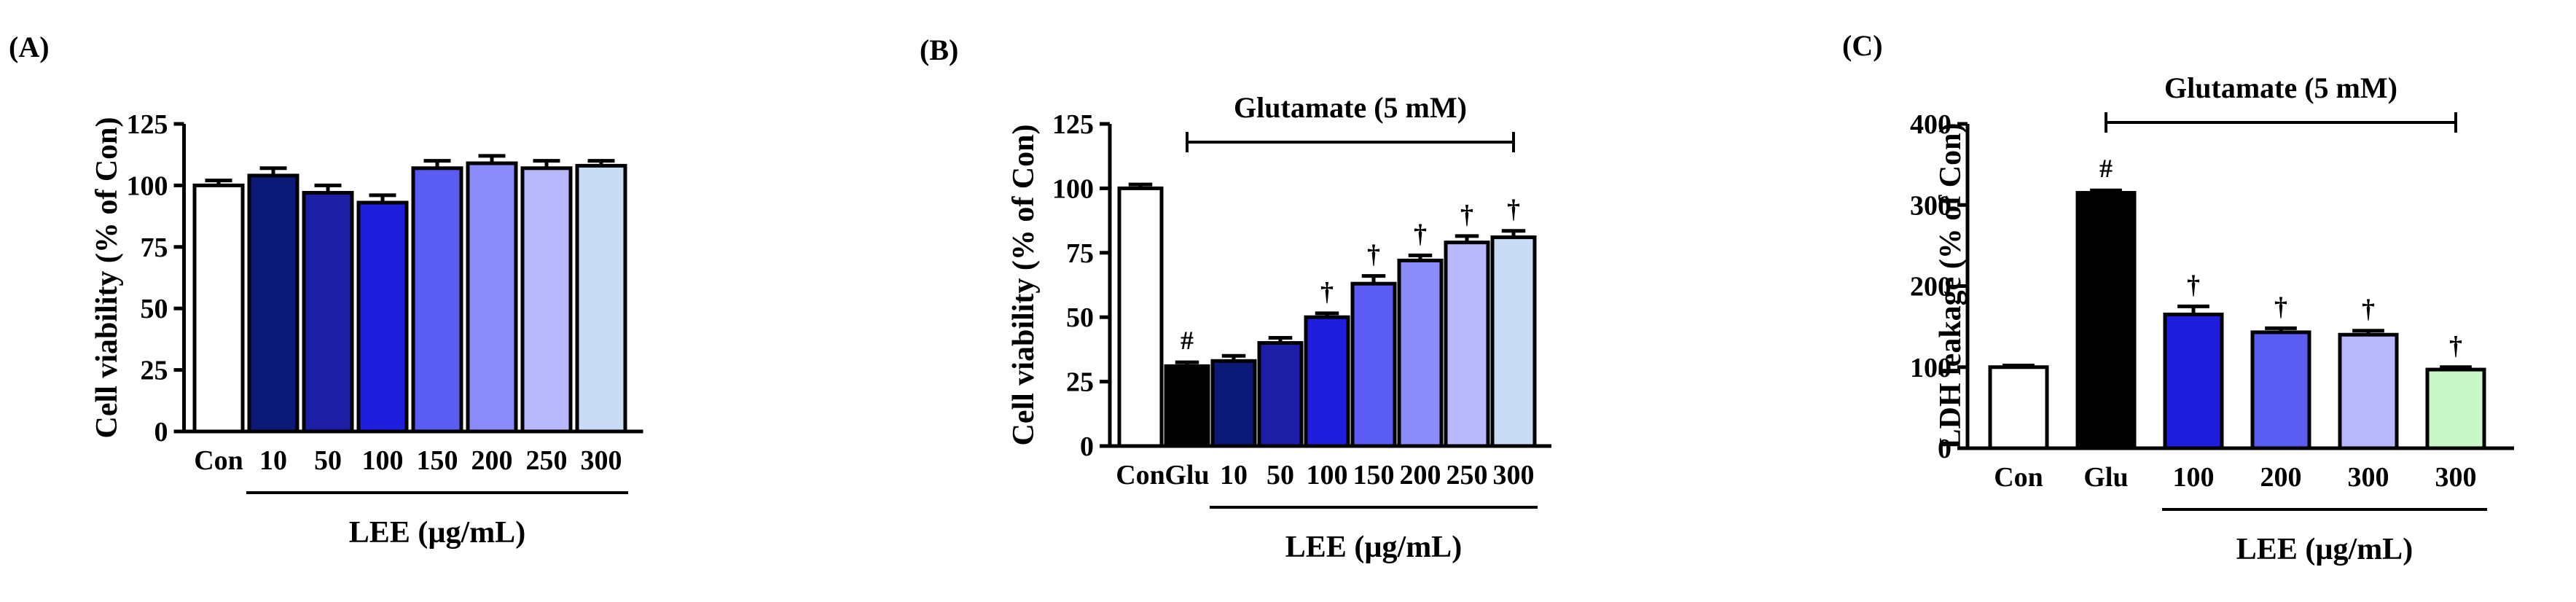 Image resolution: width=2576 pixels, height=602 pixels. Describe the element at coordinates (1930, 124) in the screenshot. I see `y-tick-label: 400` at that location.